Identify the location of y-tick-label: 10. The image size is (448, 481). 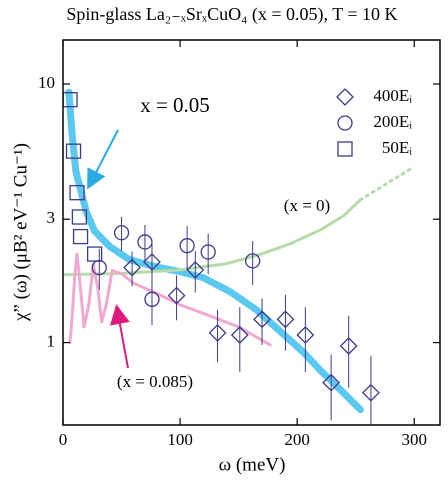
(46, 82).